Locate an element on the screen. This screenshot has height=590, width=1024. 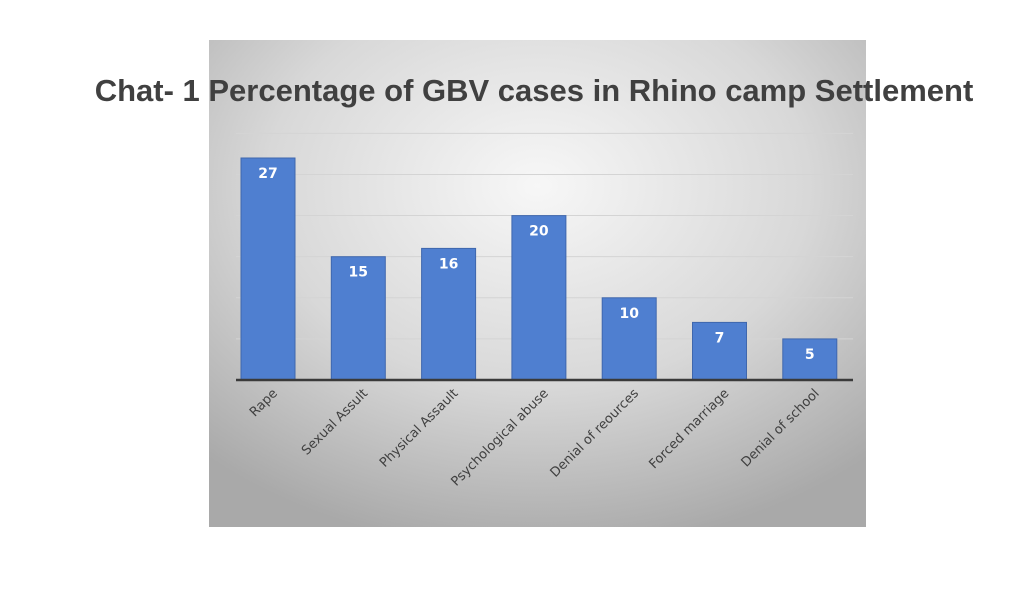
data-label-2: 16 is located at coordinates (448, 264).